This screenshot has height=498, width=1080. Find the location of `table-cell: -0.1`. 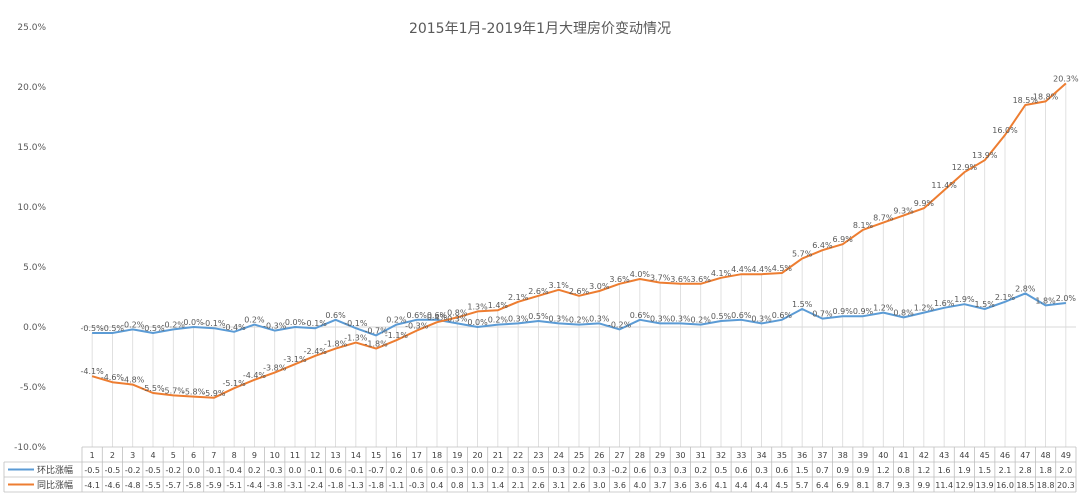

table-cell: -0.1 is located at coordinates (315, 470).